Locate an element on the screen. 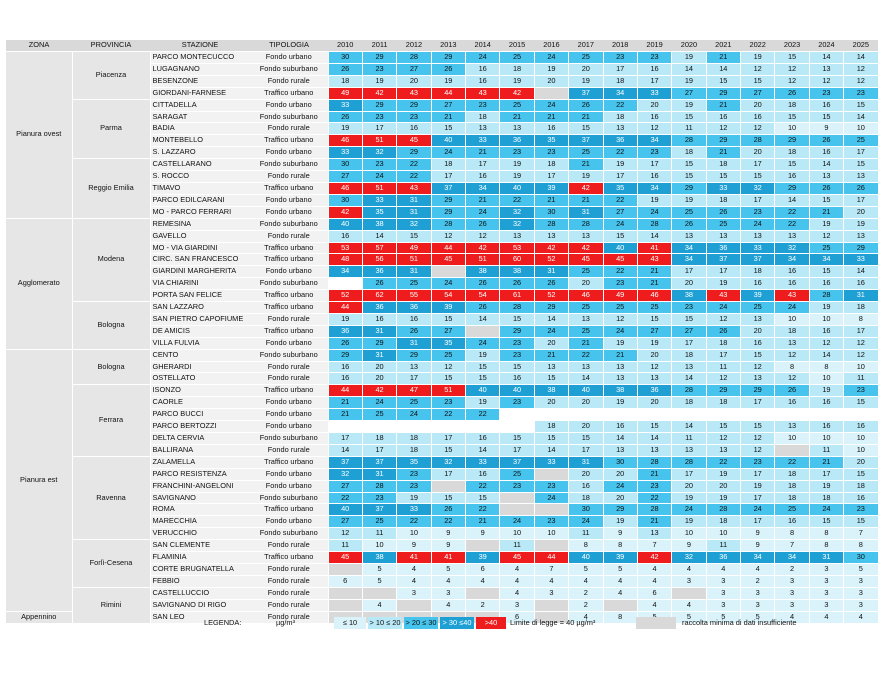  value-cell: 2 is located at coordinates (758, 581).